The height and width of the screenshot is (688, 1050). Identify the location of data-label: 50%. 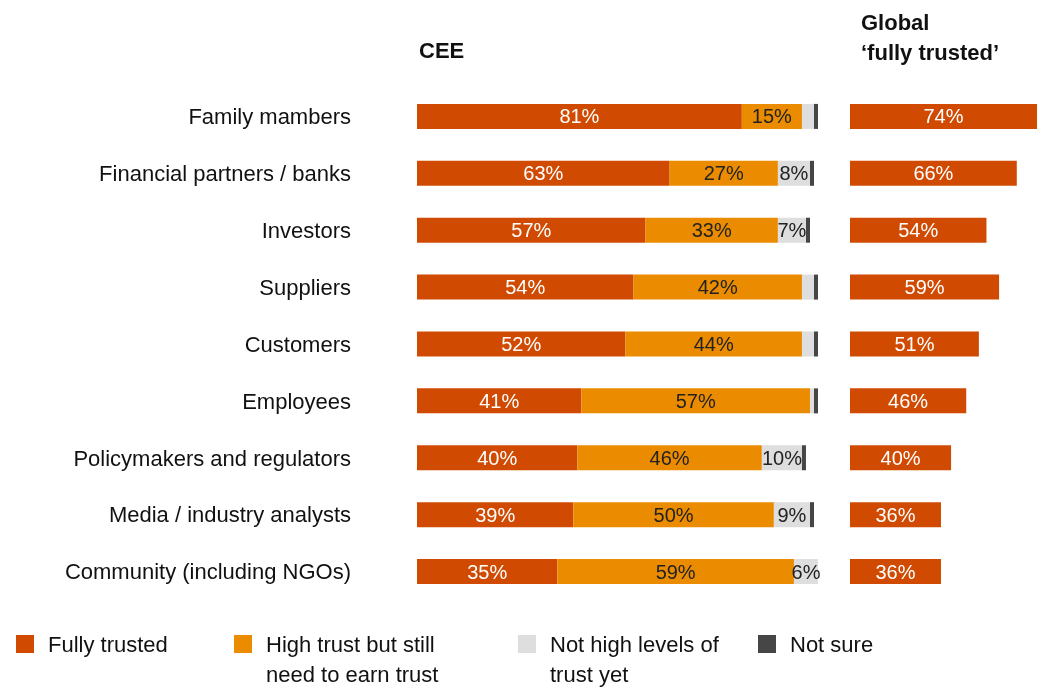
(673, 514).